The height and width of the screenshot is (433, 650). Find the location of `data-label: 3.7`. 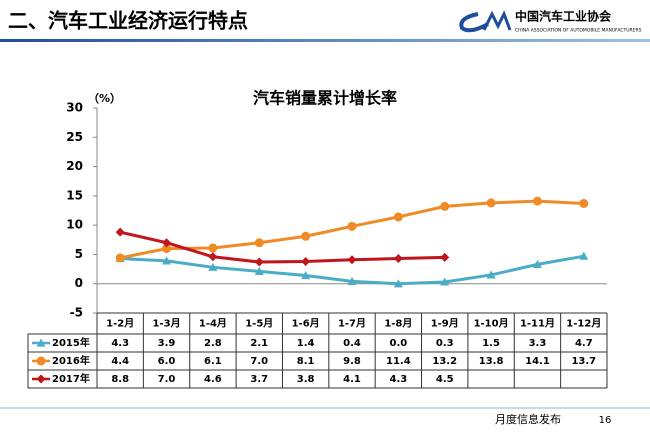

data-label: 3.7 is located at coordinates (259, 379).